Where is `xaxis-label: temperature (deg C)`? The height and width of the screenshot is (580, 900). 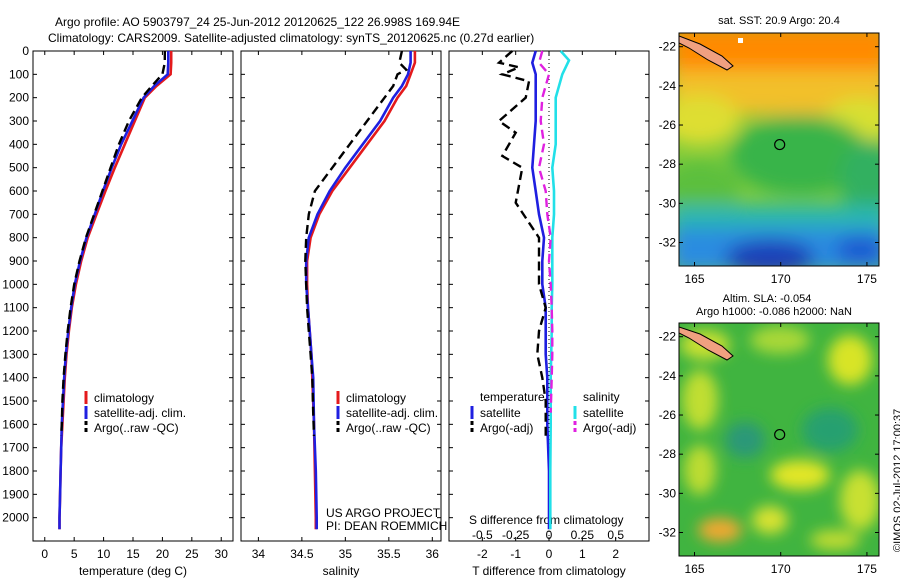 xaxis-label: temperature (deg C) is located at coordinates (133, 571).